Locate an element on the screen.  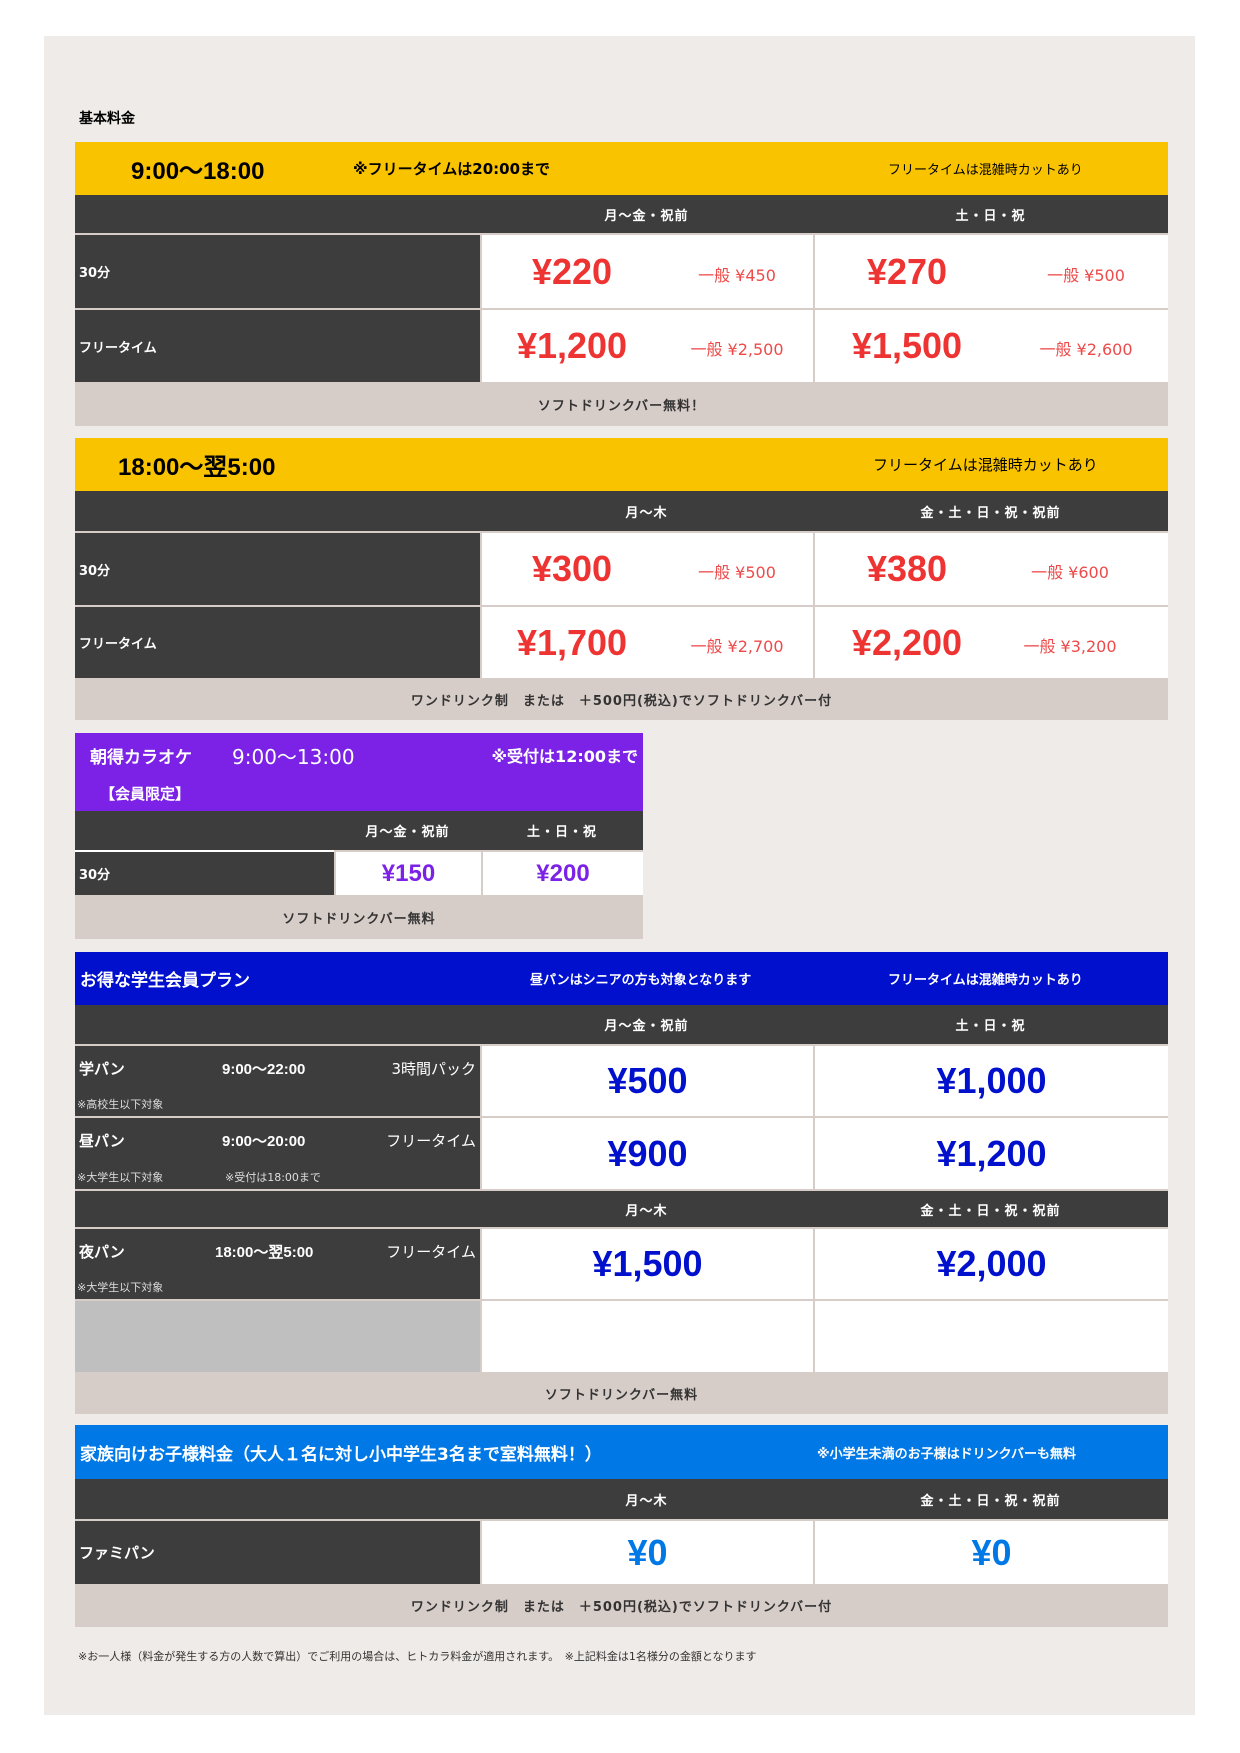
general-price: 一般 ¥450 is located at coordinates (737, 275).